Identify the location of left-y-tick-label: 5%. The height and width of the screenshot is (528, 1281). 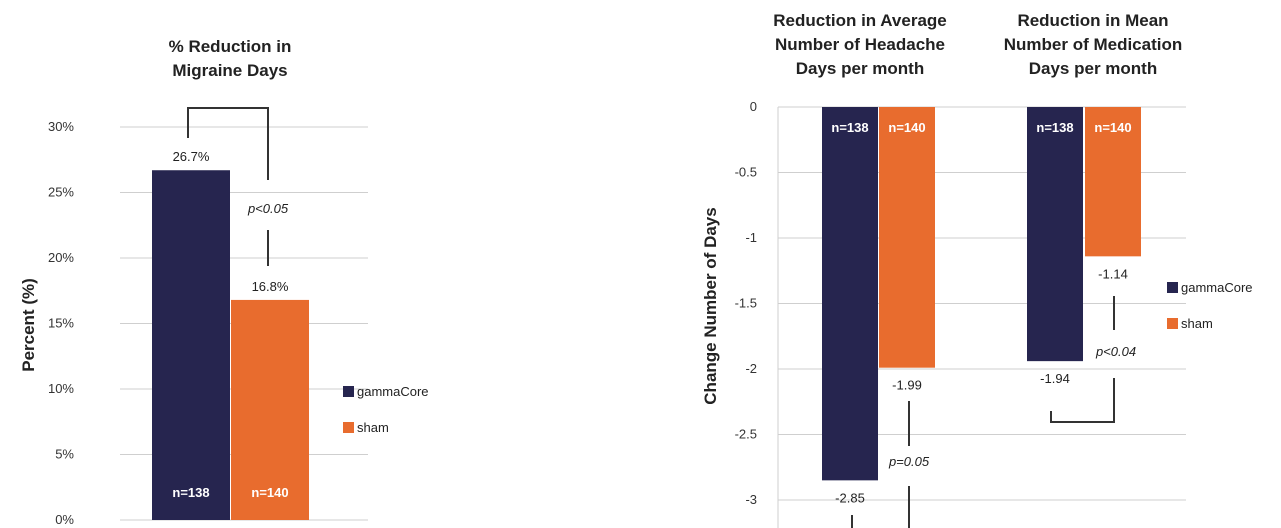
(64, 454).